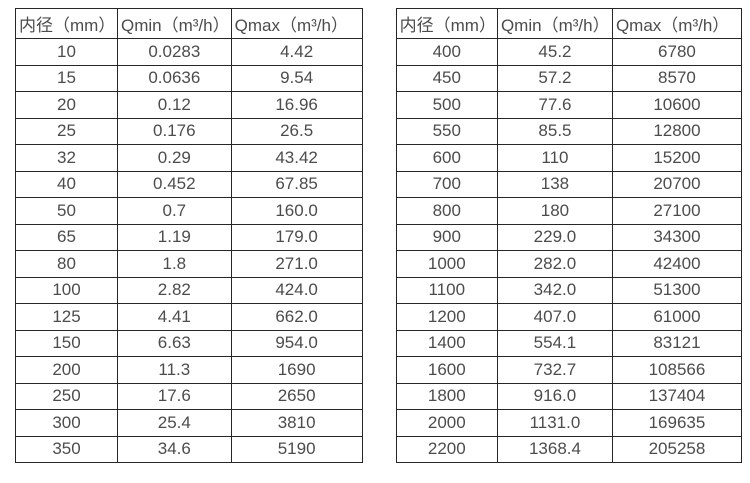  I want to click on qmin-column-header: Qmin（m³/h）, so click(174, 23).